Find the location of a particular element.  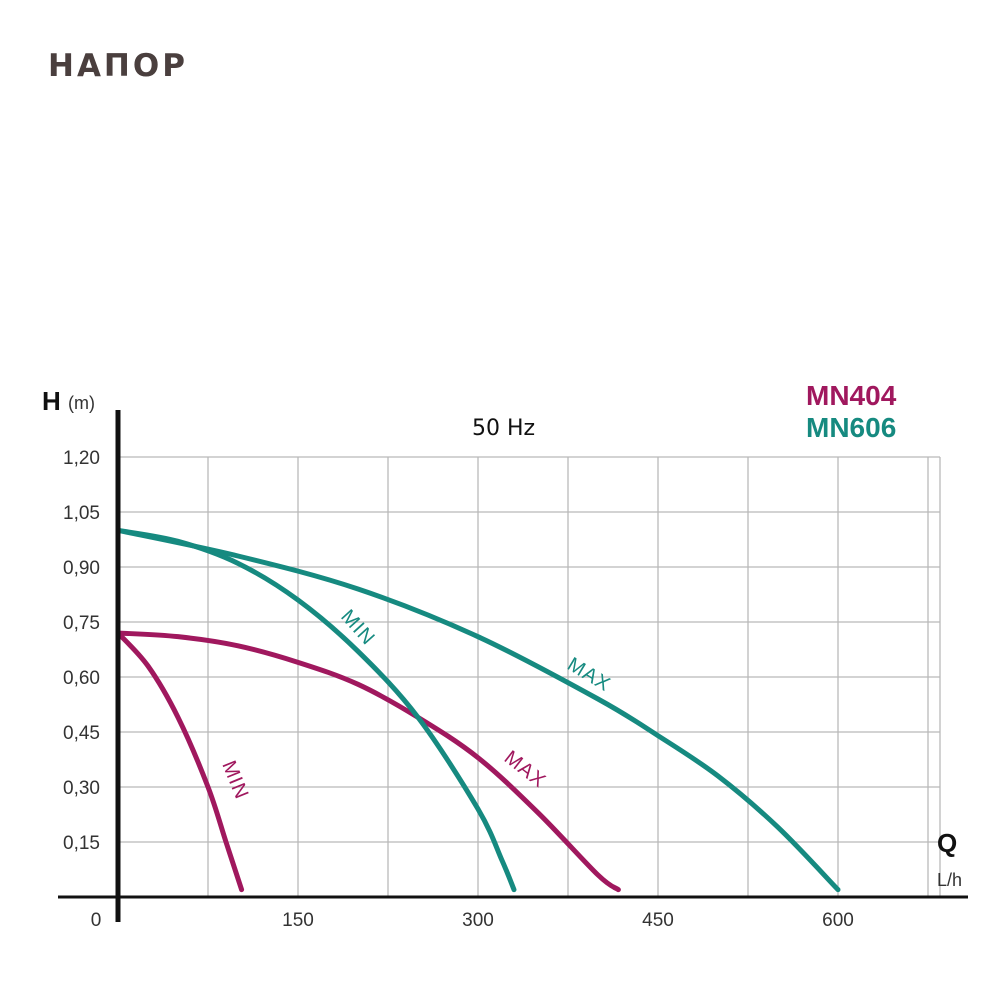

y-tick-label: 0,15 is located at coordinates (81, 843).